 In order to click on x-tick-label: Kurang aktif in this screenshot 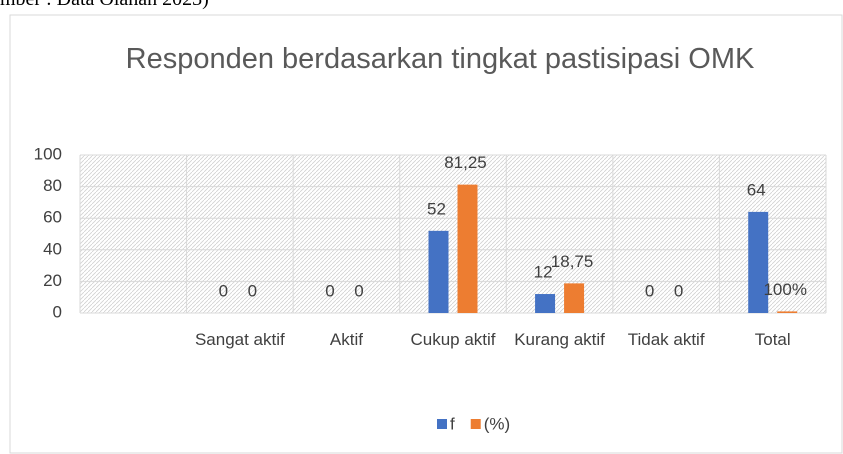, I will do `click(559, 339)`.